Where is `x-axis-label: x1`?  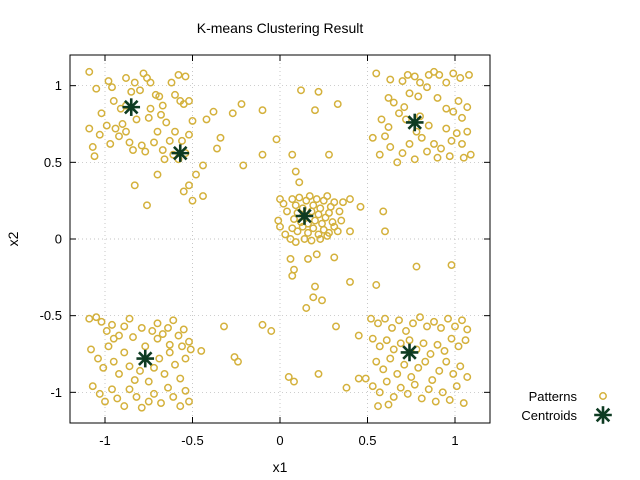 x-axis-label: x1 is located at coordinates (280, 467).